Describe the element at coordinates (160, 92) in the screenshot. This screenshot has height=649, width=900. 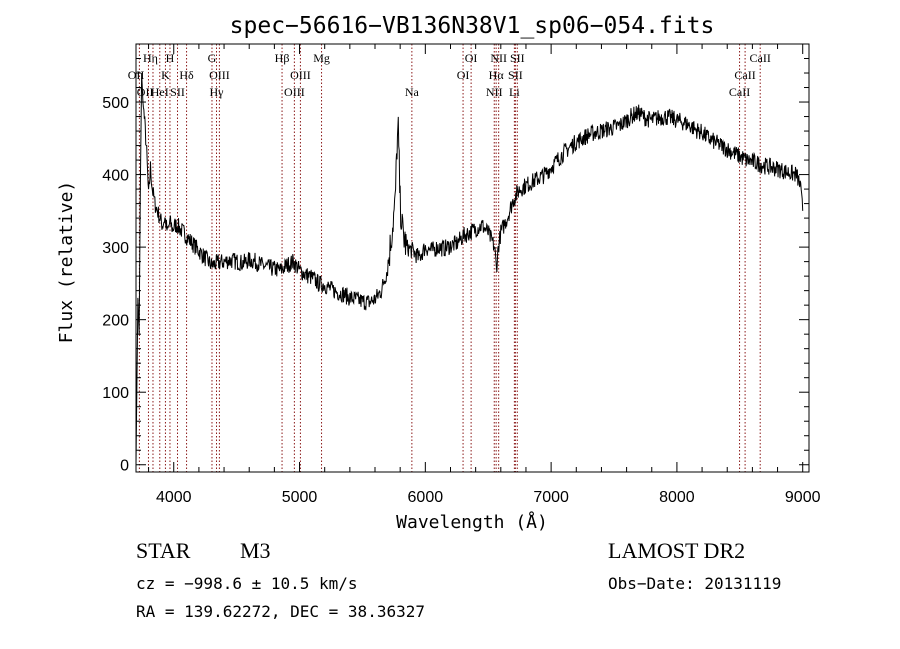
I see `spectral-line-label: HeI` at that location.